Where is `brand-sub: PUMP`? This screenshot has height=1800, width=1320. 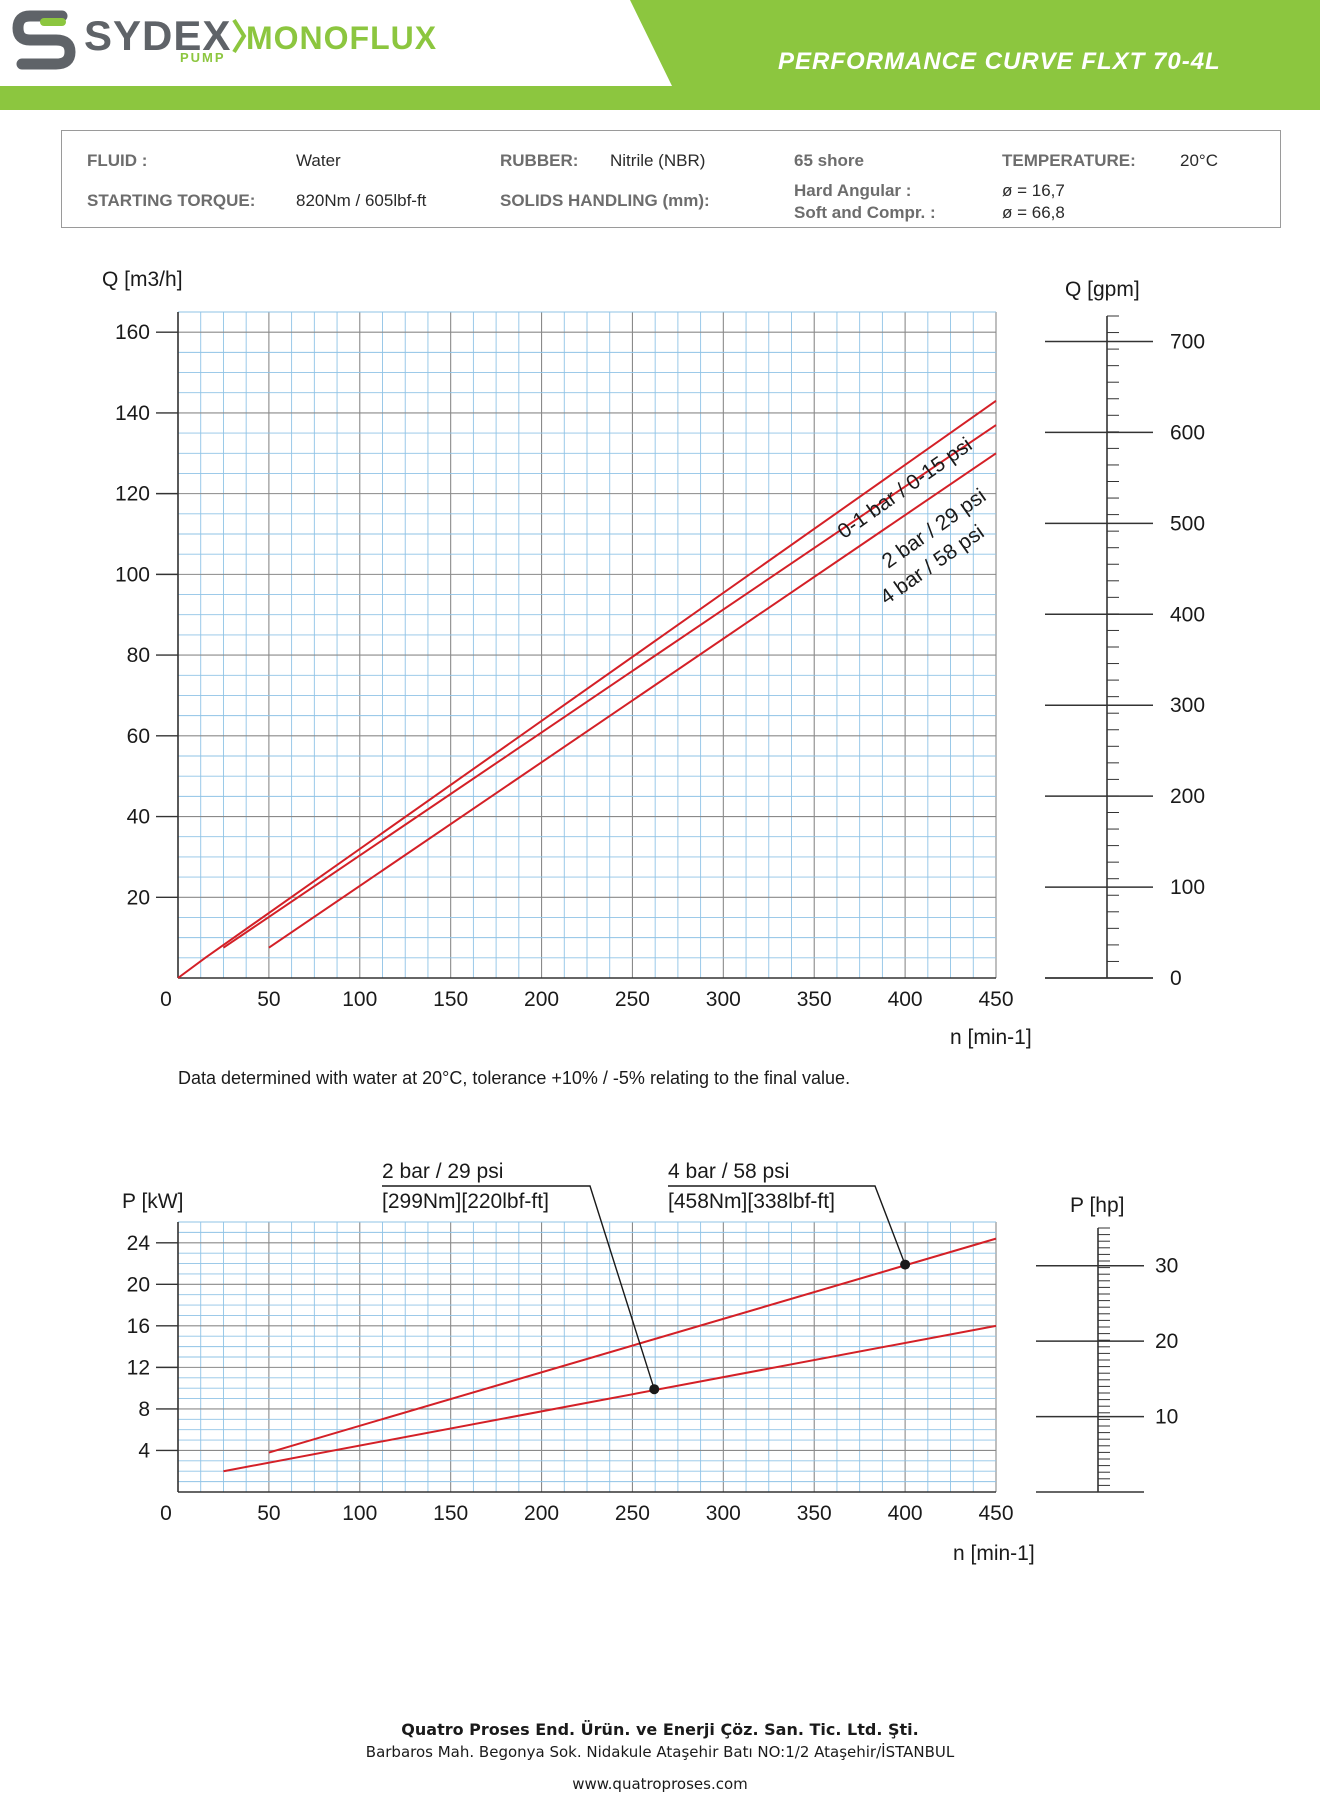
brand-sub: PUMP is located at coordinates (203, 57).